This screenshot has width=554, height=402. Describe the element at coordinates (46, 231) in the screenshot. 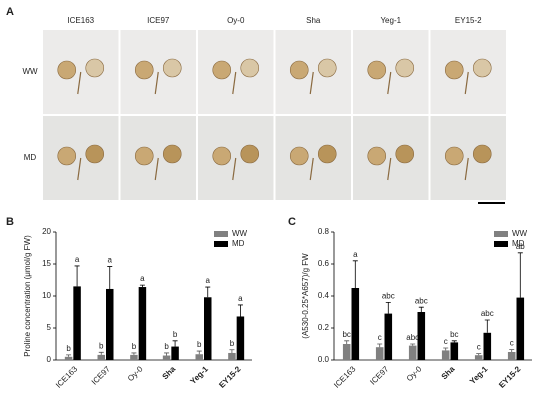

I see `y-tick-label: 20` at that location.